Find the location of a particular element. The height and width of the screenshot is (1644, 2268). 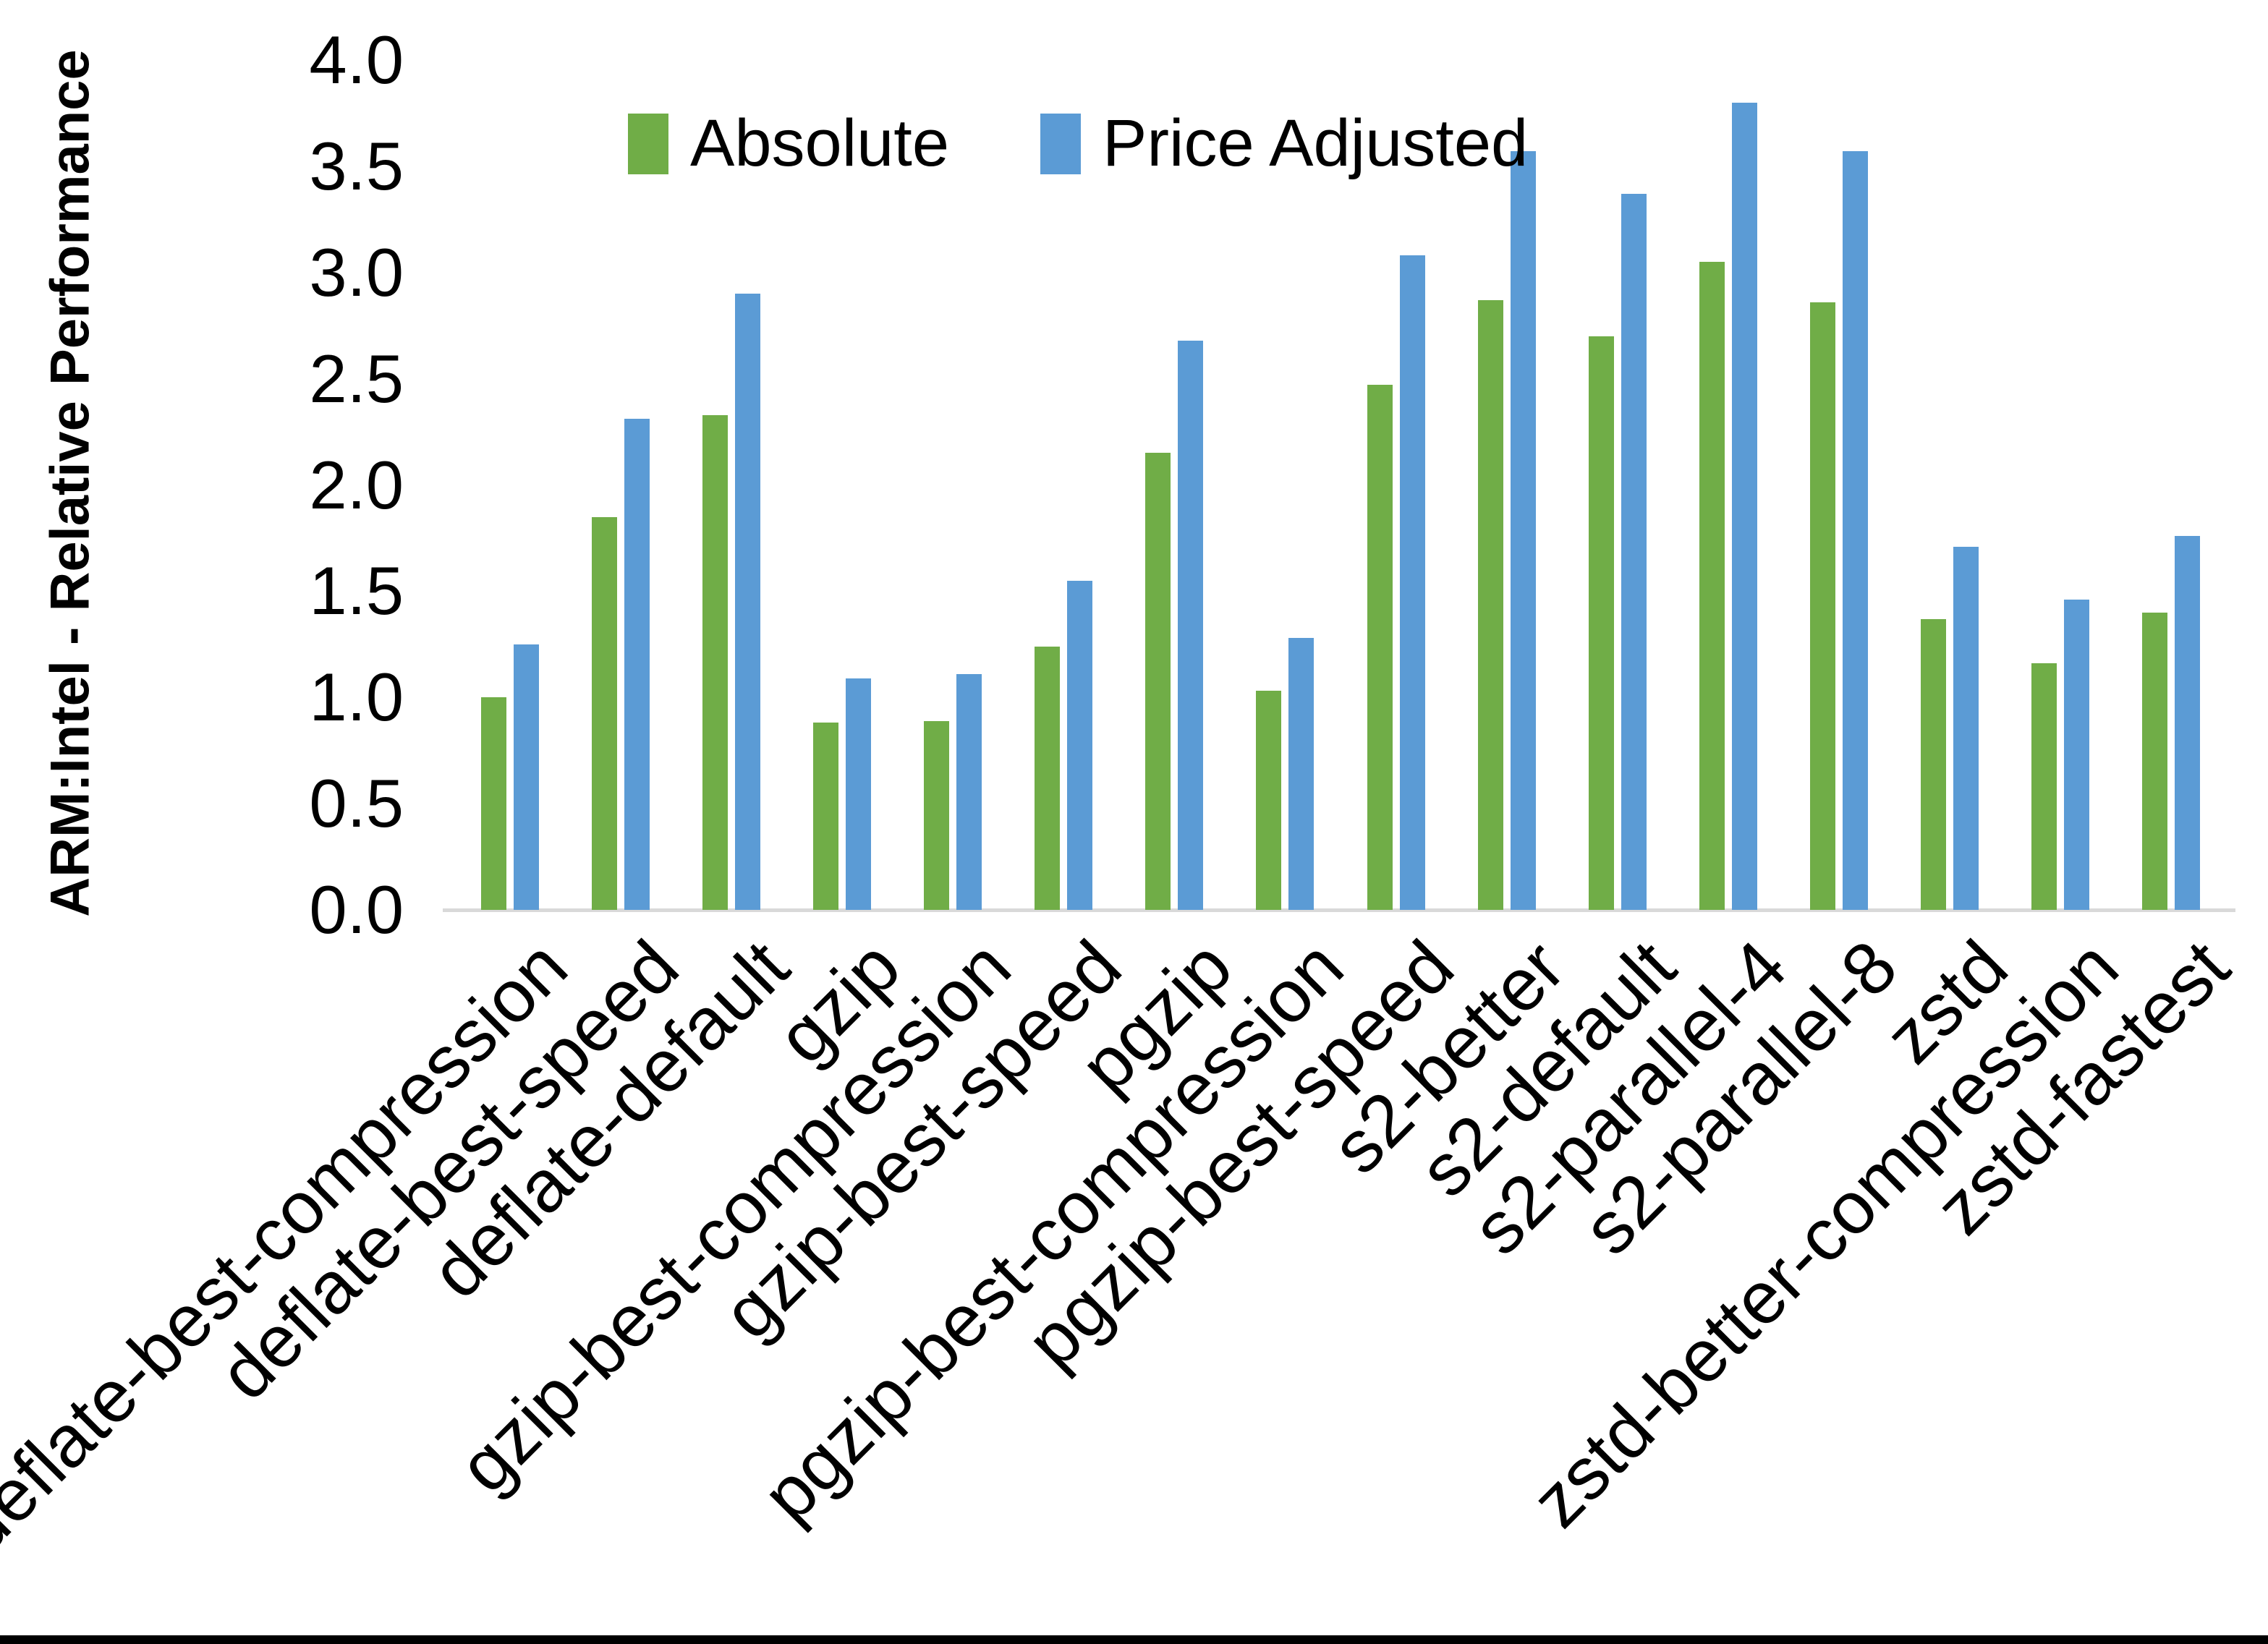

bar-price-adjusted-gzip-best-compression is located at coordinates (969, 792).